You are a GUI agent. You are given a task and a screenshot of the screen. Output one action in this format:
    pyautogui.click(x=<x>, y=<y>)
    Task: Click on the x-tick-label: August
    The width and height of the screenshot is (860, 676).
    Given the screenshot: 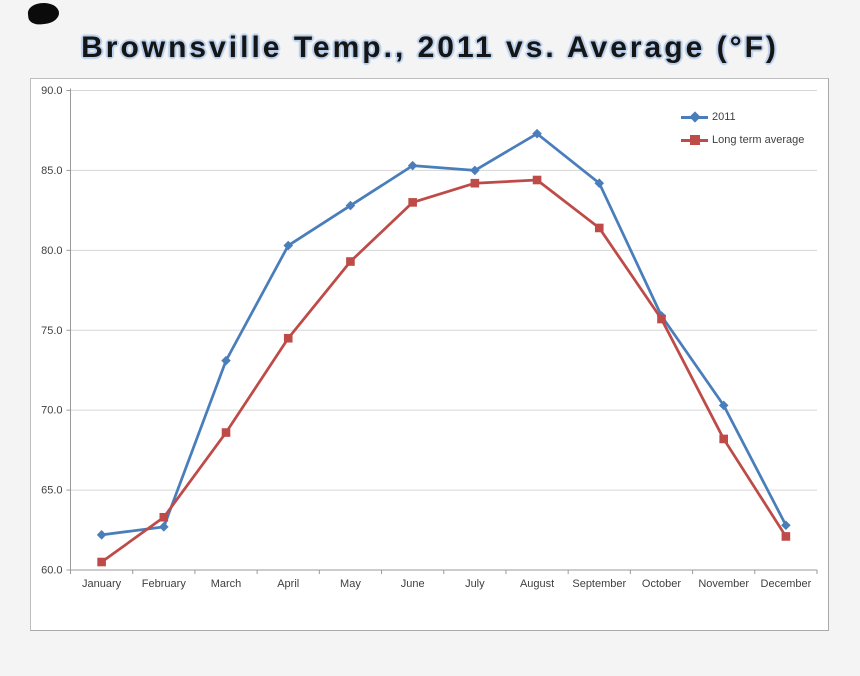 What is the action you would take?
    pyautogui.click(x=537, y=584)
    